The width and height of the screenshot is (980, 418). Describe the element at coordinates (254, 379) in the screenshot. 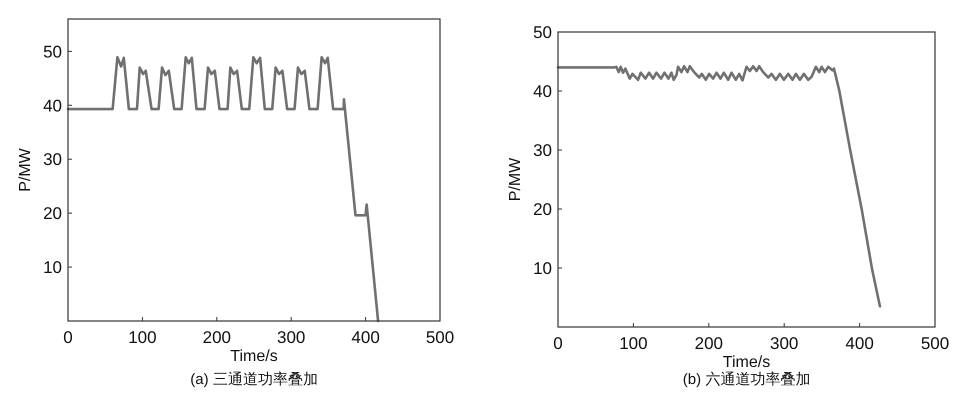

I see `text: (a) 三通道功率叠加` at that location.